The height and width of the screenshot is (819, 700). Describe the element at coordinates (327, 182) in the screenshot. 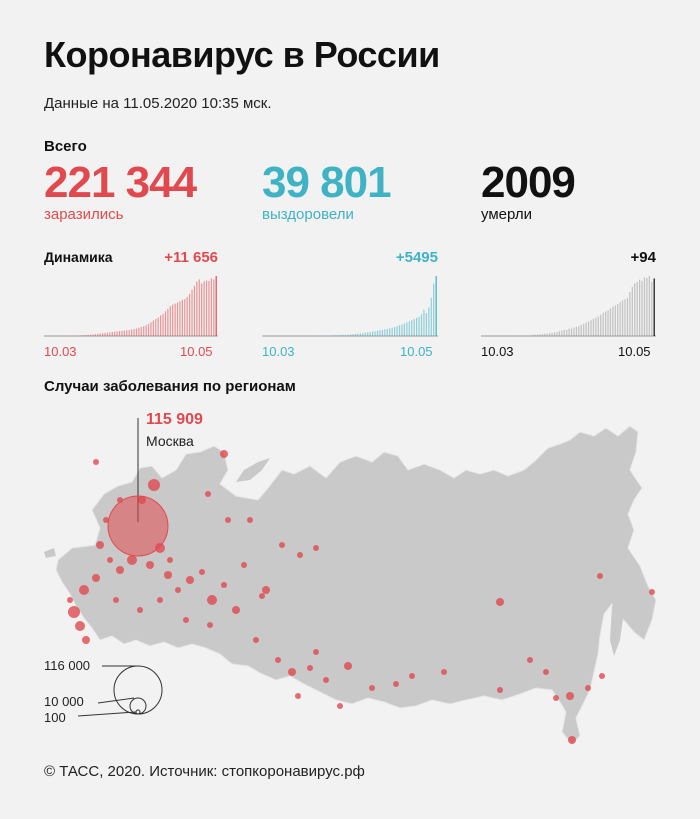

I see `recovered-total: 39 801` at that location.